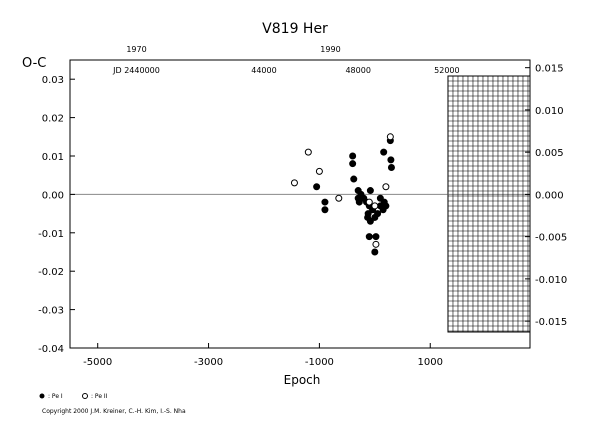 Image resolution: width=590 pixels, height=425 pixels. I want to click on y-tick-label: -0.04, so click(51, 349).